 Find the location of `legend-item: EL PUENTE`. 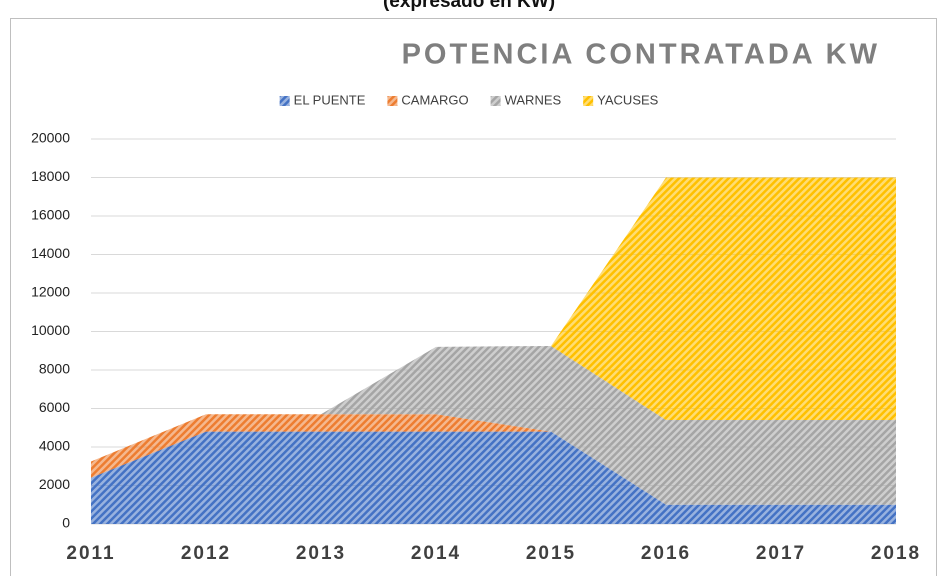

legend-item: EL PUENTE is located at coordinates (322, 99).